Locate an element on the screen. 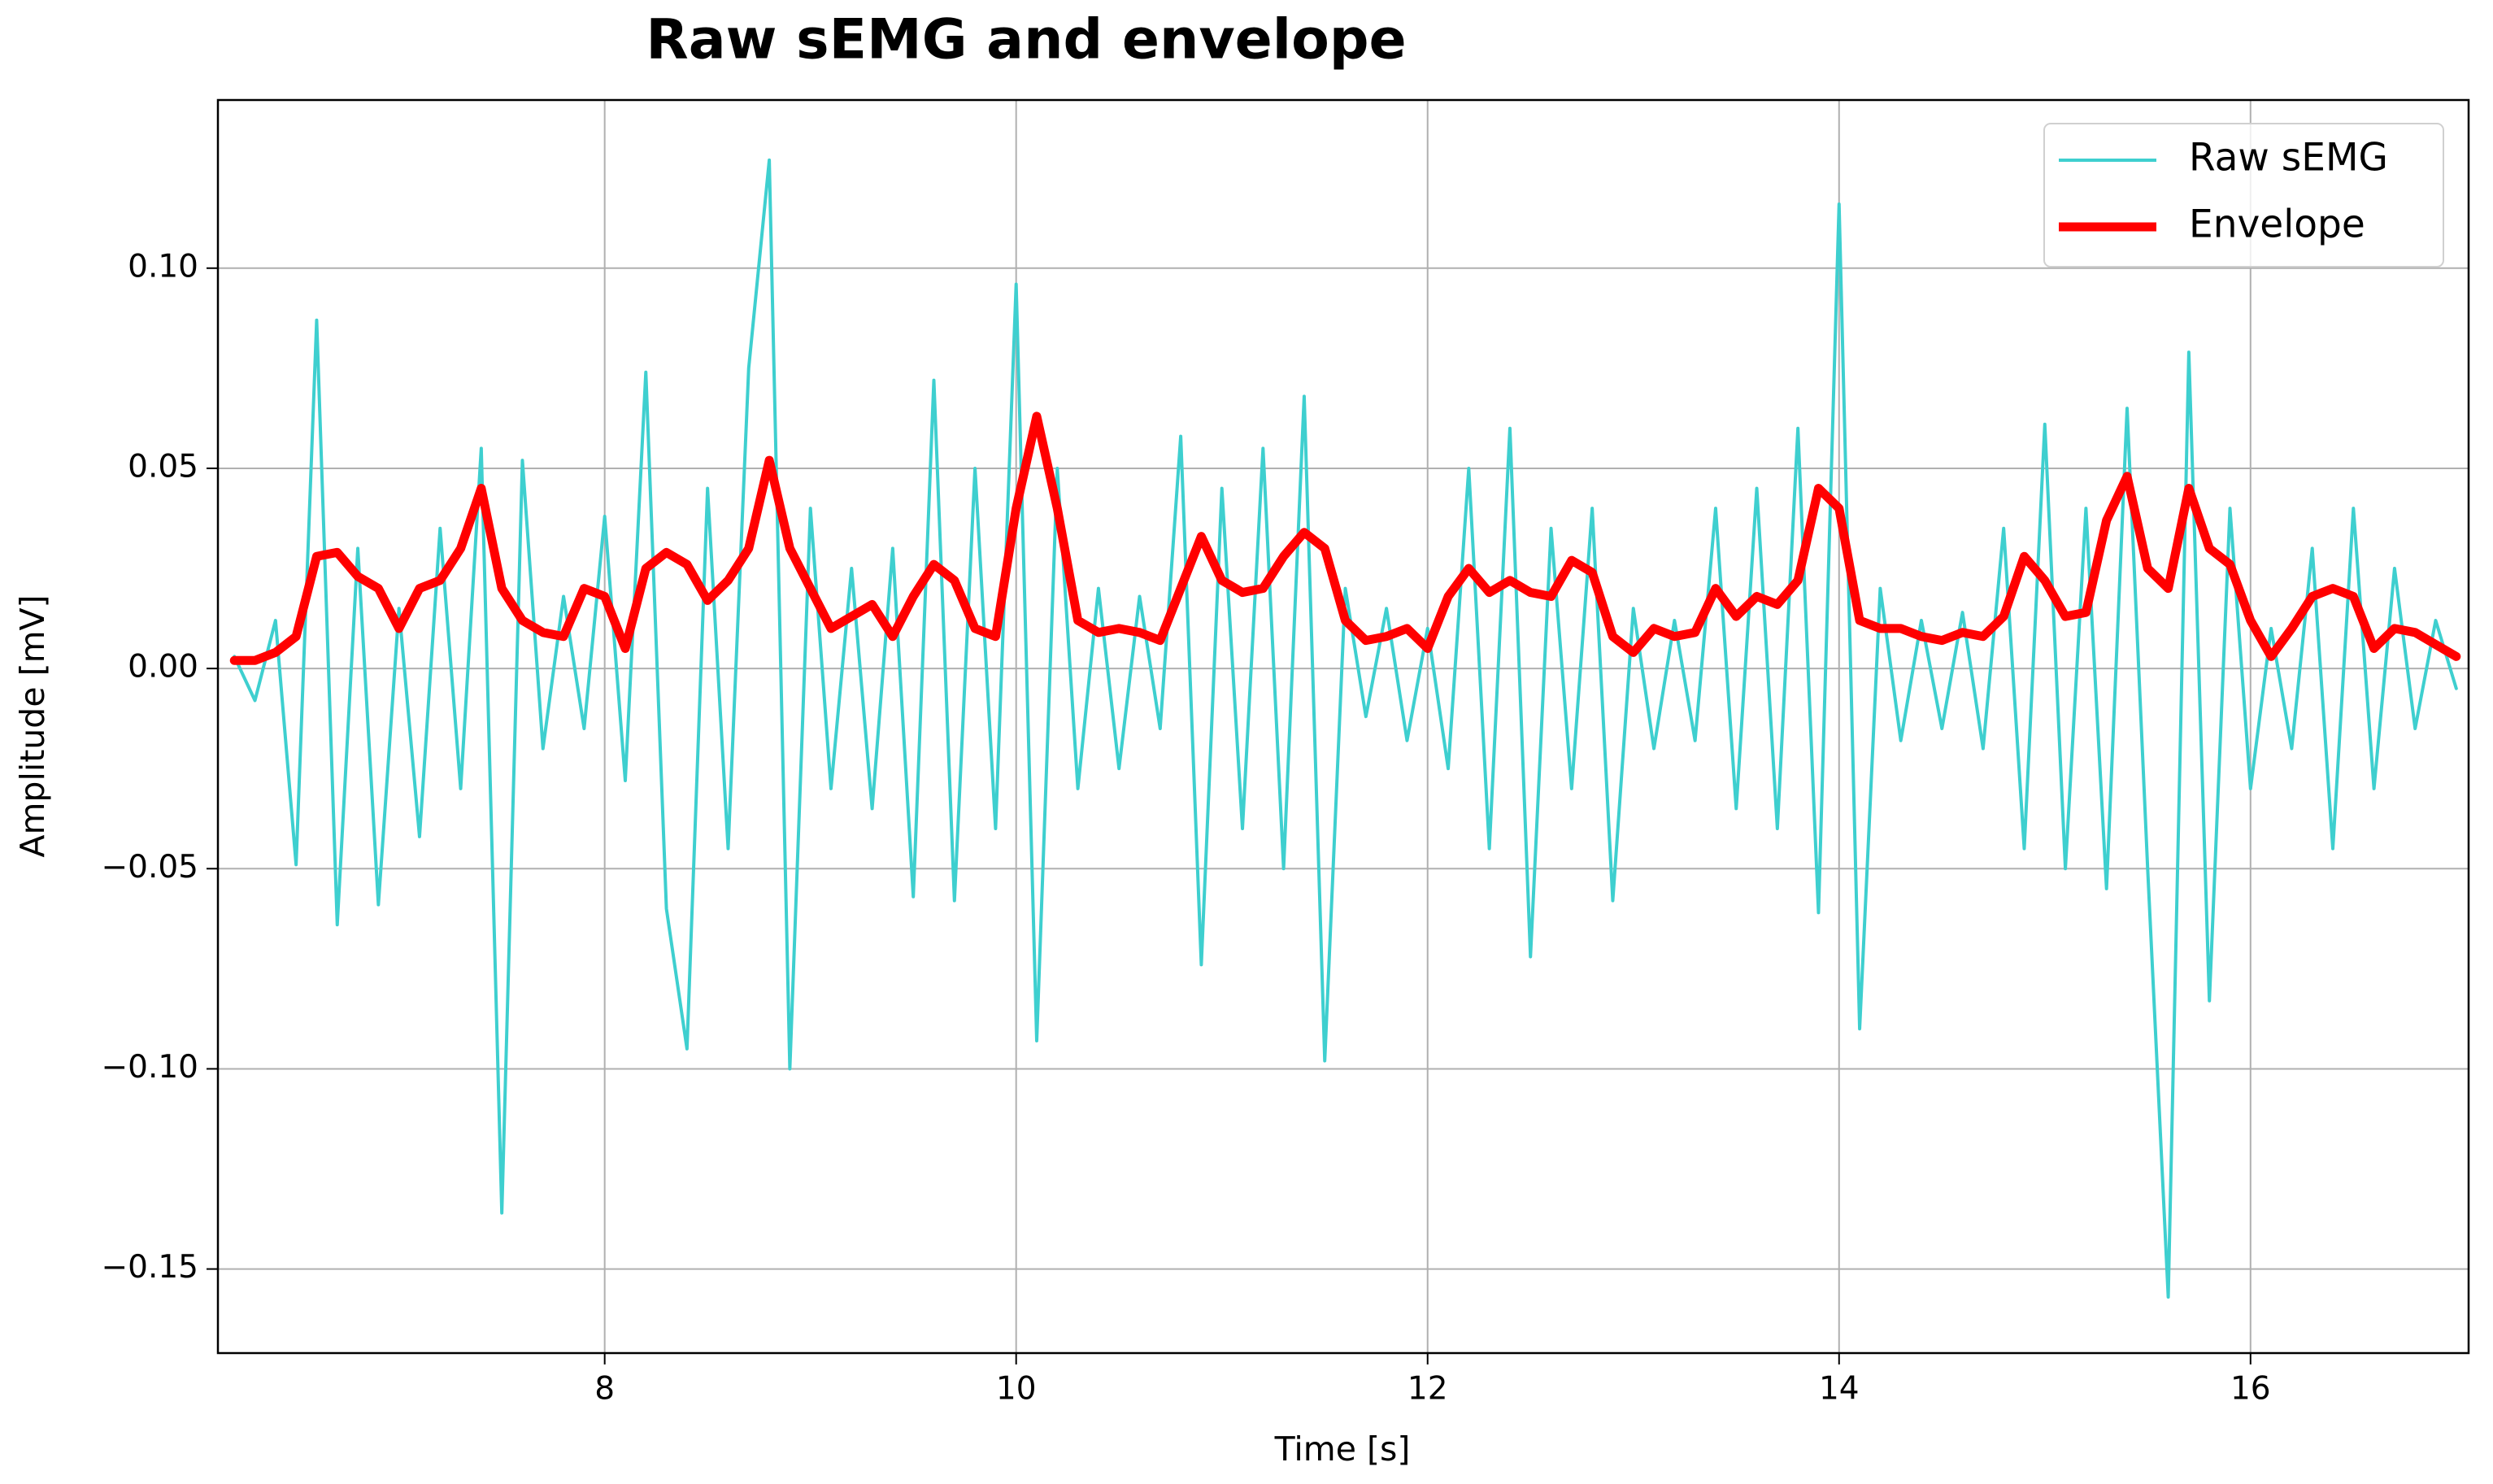 This screenshot has width=2493, height=1484. y-tick-label: 0.05 is located at coordinates (163, 467).